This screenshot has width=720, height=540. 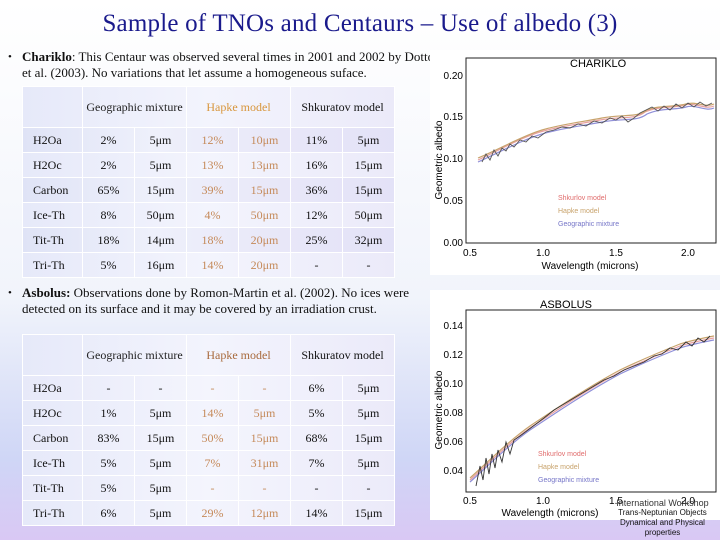 What do you see at coordinates (316, 438) in the screenshot?
I see `table-cell-shk-pct: 68%` at bounding box center [316, 438].